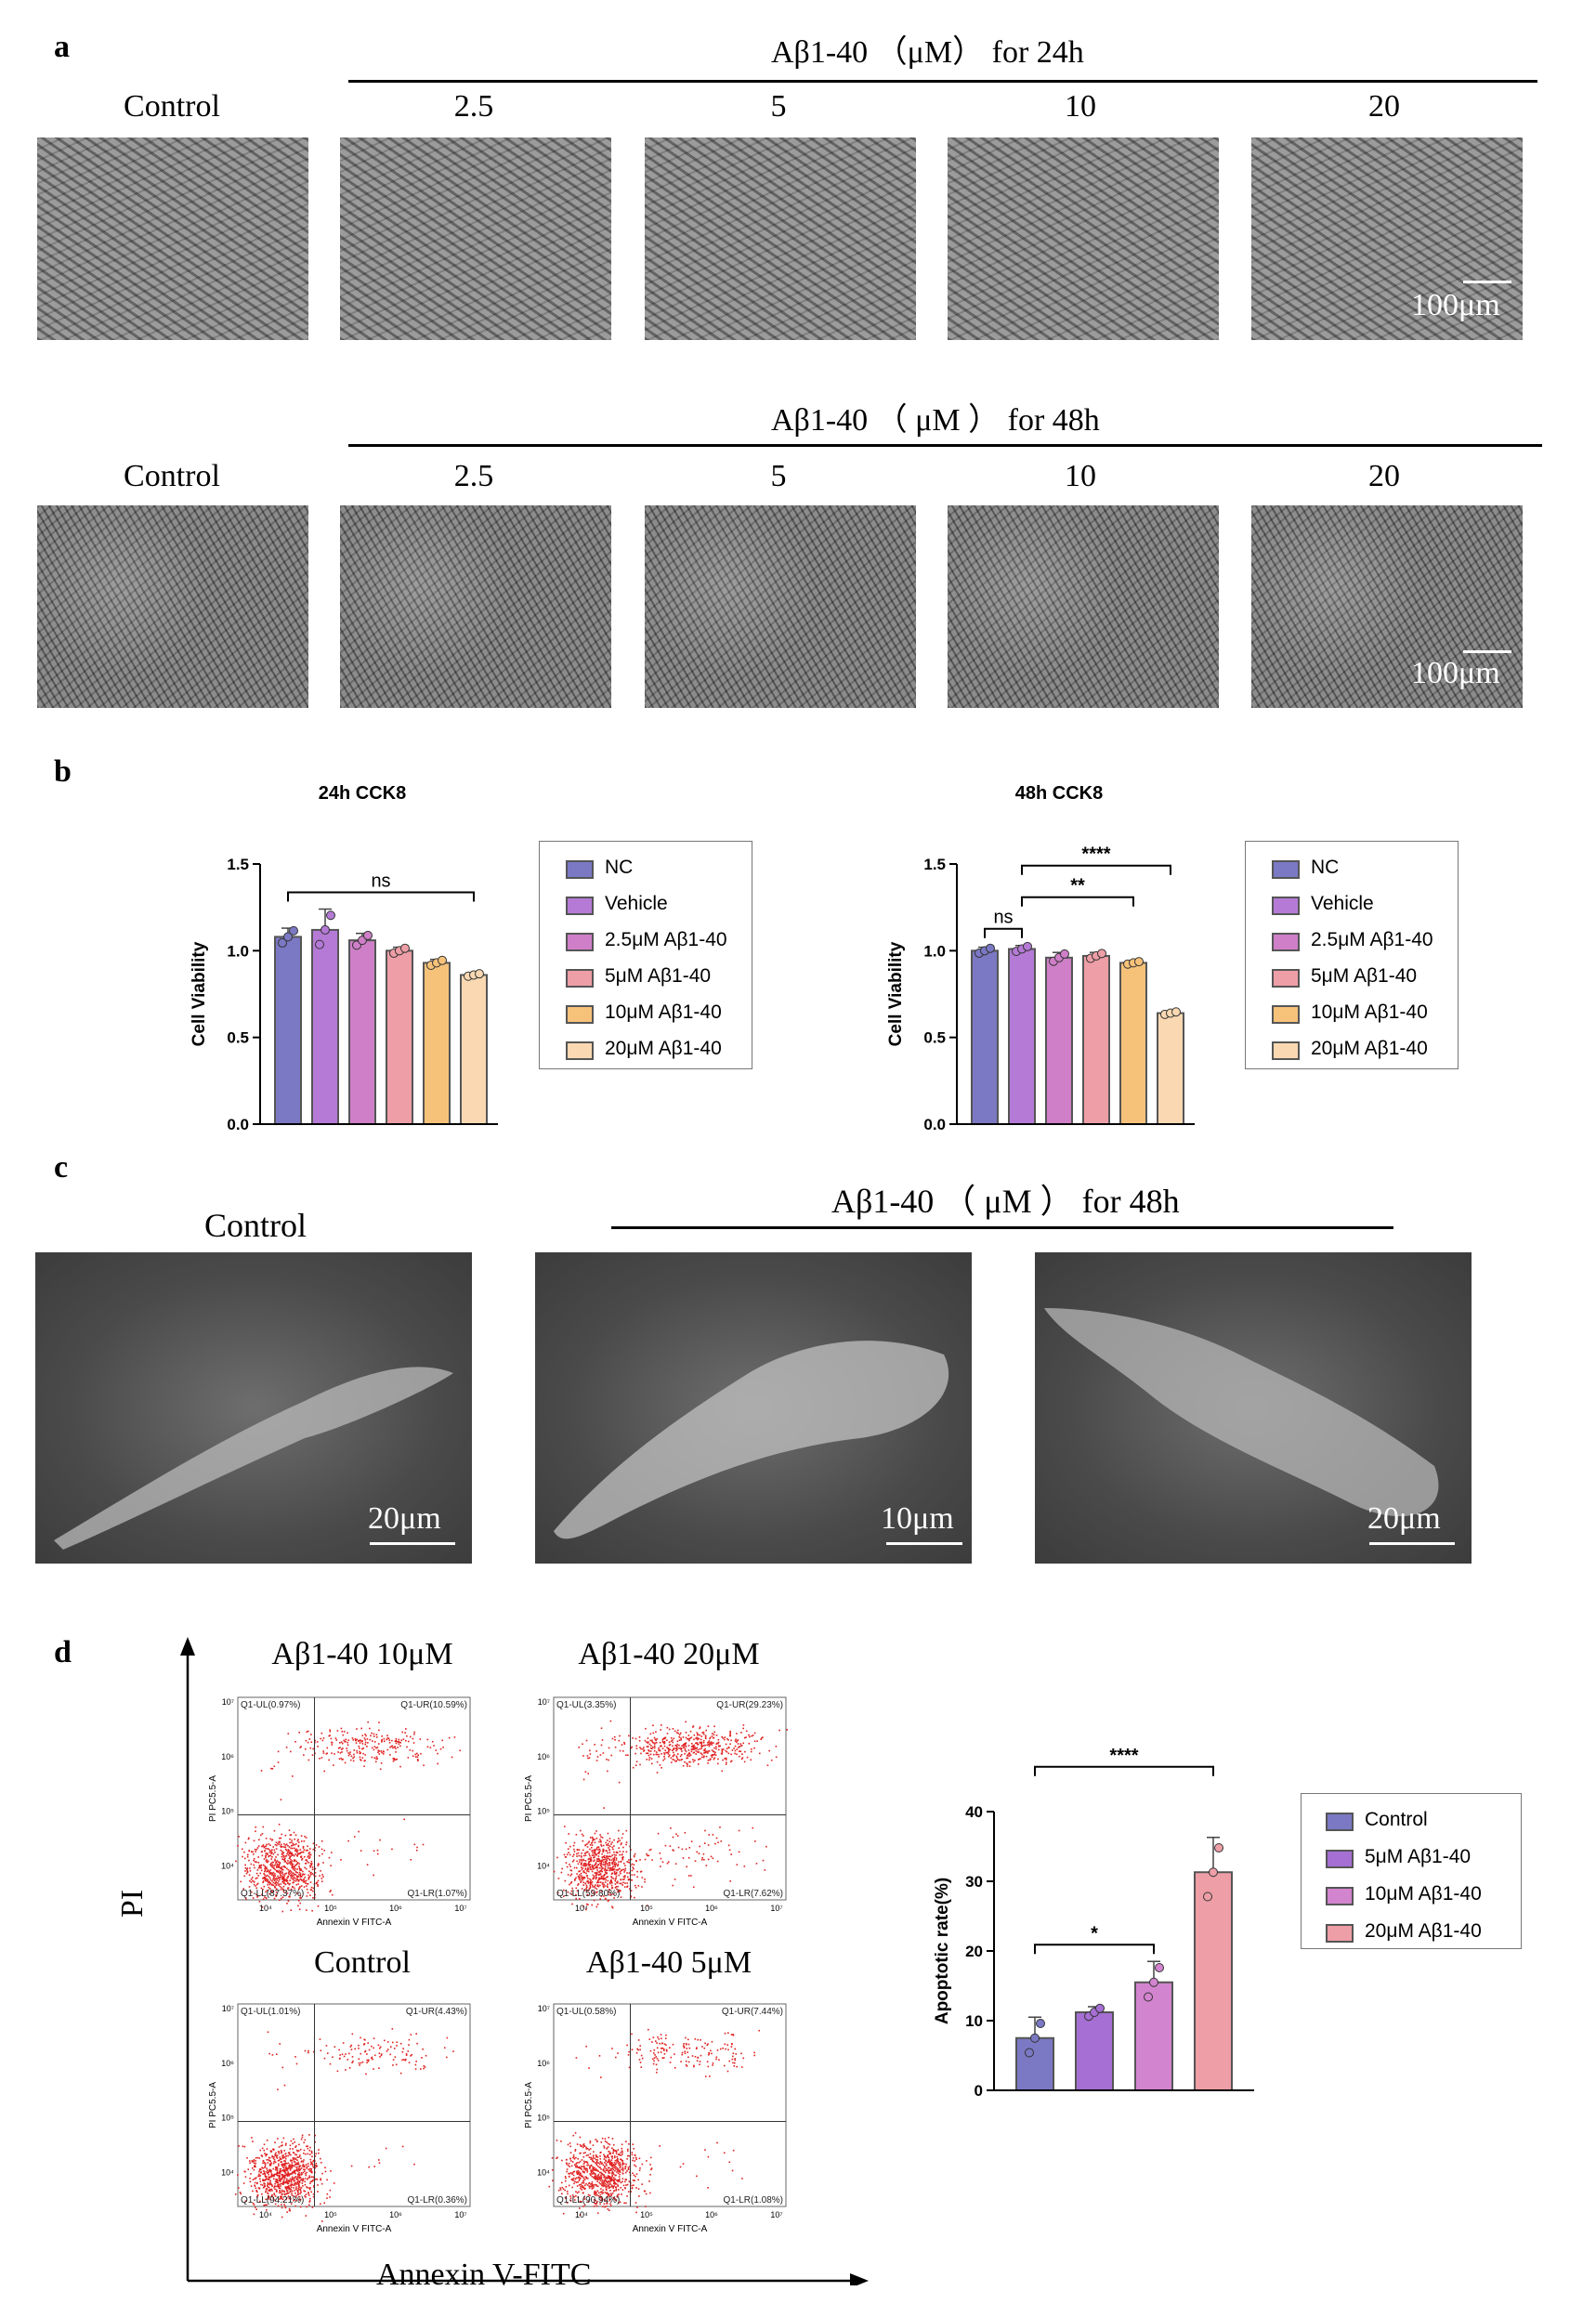 This screenshot has height=2304, width=1596. Describe the element at coordinates (253, 1458) in the screenshot. I see `sem-cell-shape` at that location.